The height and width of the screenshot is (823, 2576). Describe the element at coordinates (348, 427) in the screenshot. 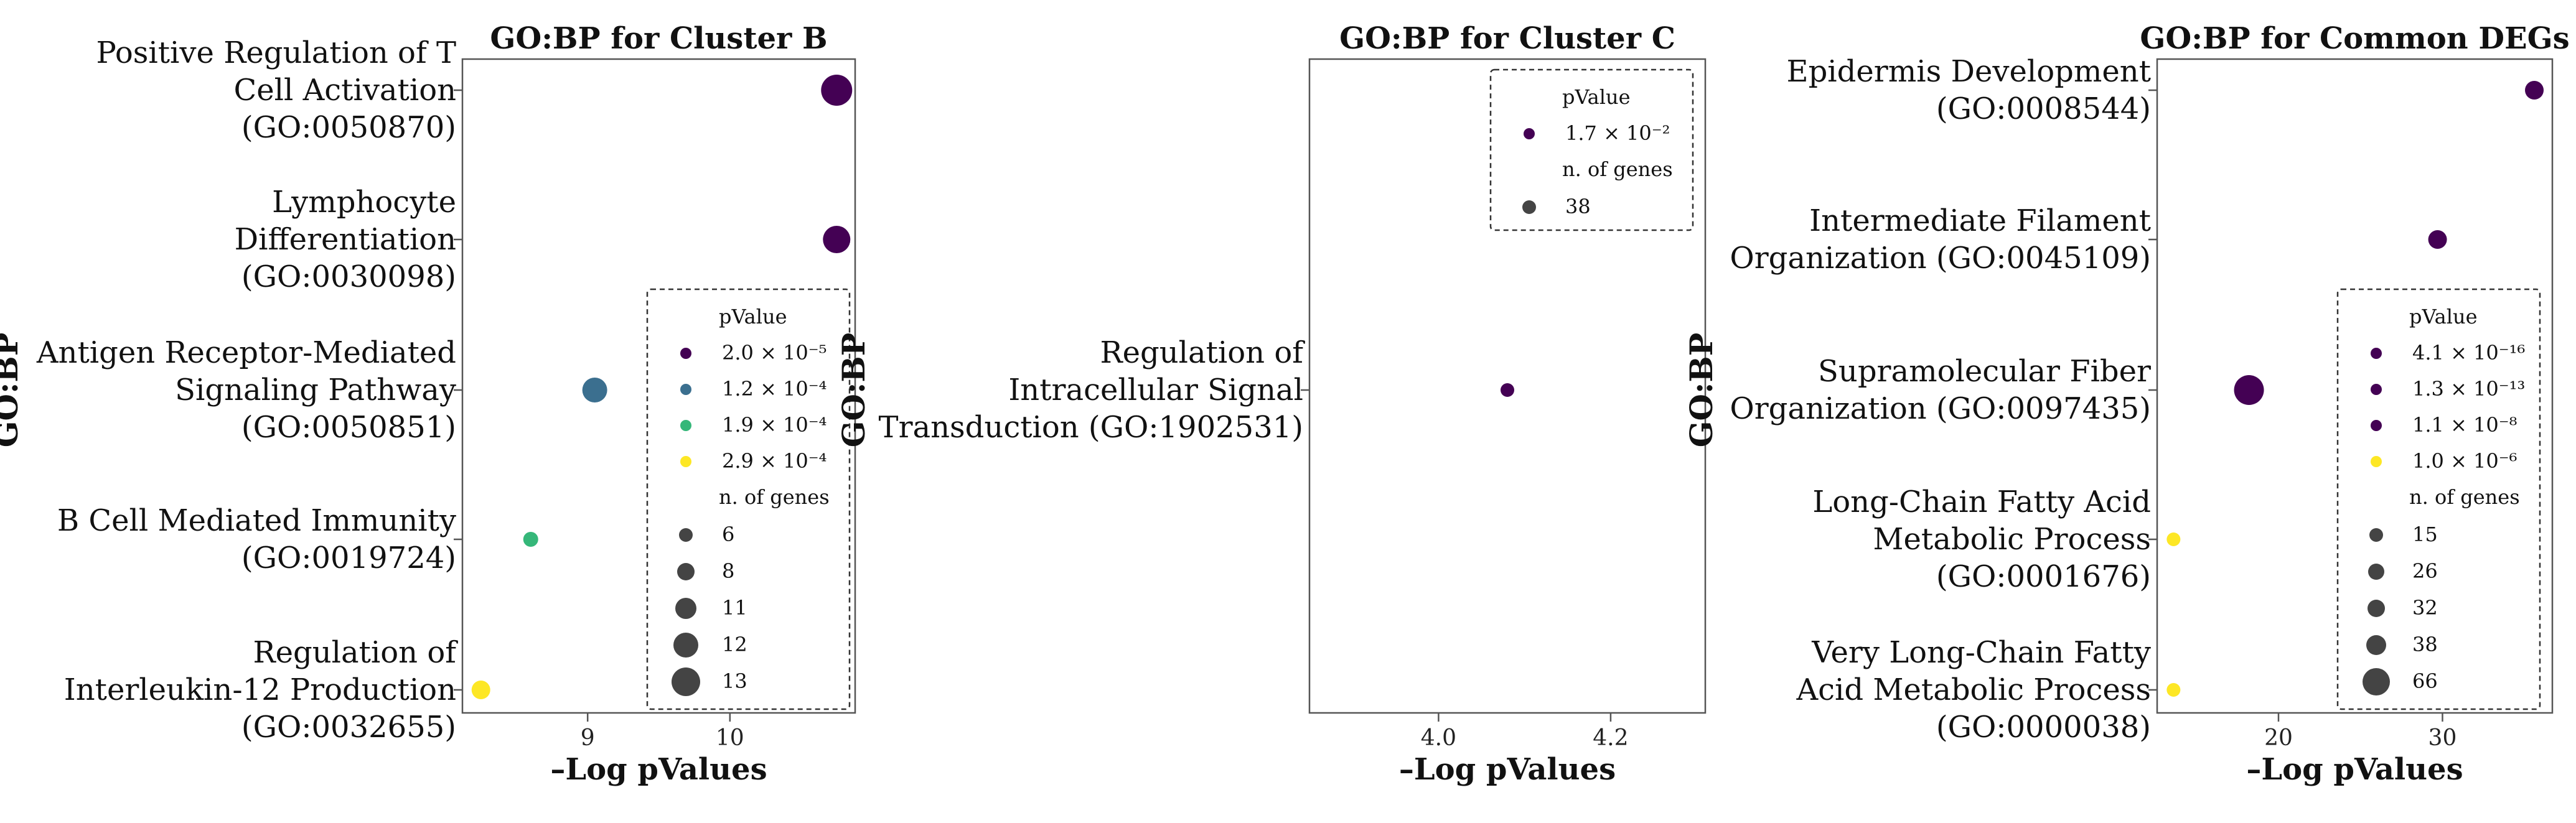

I see `category-label-line: (GO:0050851)` at that location.